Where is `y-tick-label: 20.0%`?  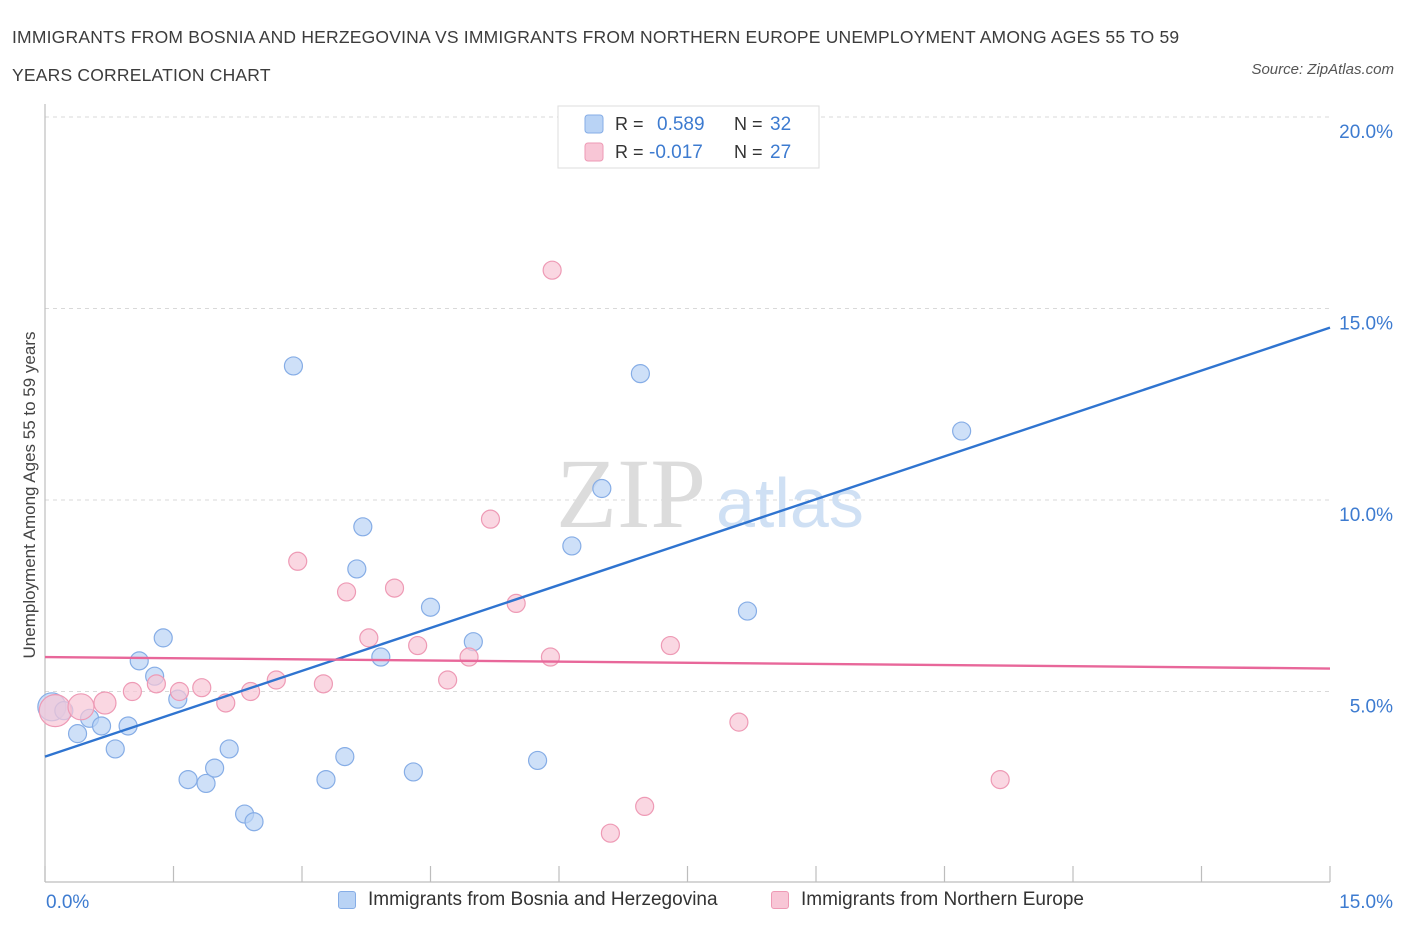 y-tick-label: 20.0% is located at coordinates (1366, 132).